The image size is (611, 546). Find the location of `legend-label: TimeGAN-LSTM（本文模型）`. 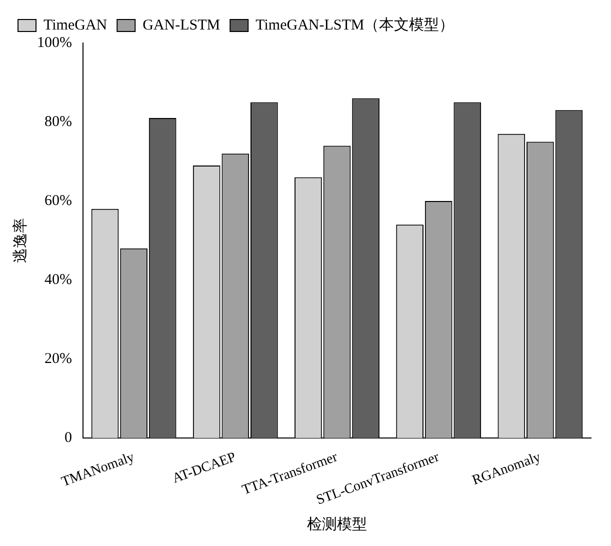

legend-label: TimeGAN-LSTM（本文模型） is located at coordinates (355, 25).